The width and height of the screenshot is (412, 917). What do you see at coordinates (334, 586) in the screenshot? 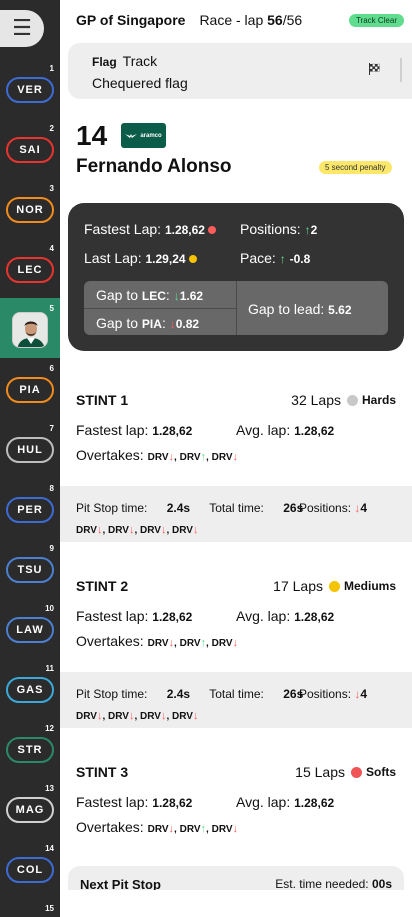
I see `tyre-dot-icon` at bounding box center [334, 586].